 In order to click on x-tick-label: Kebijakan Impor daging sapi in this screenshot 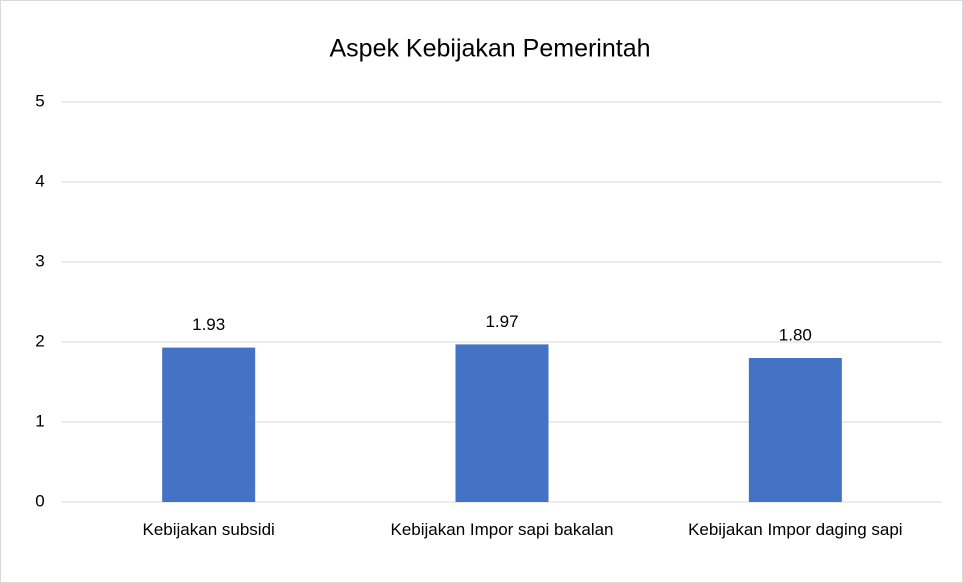, I will do `click(795, 529)`.